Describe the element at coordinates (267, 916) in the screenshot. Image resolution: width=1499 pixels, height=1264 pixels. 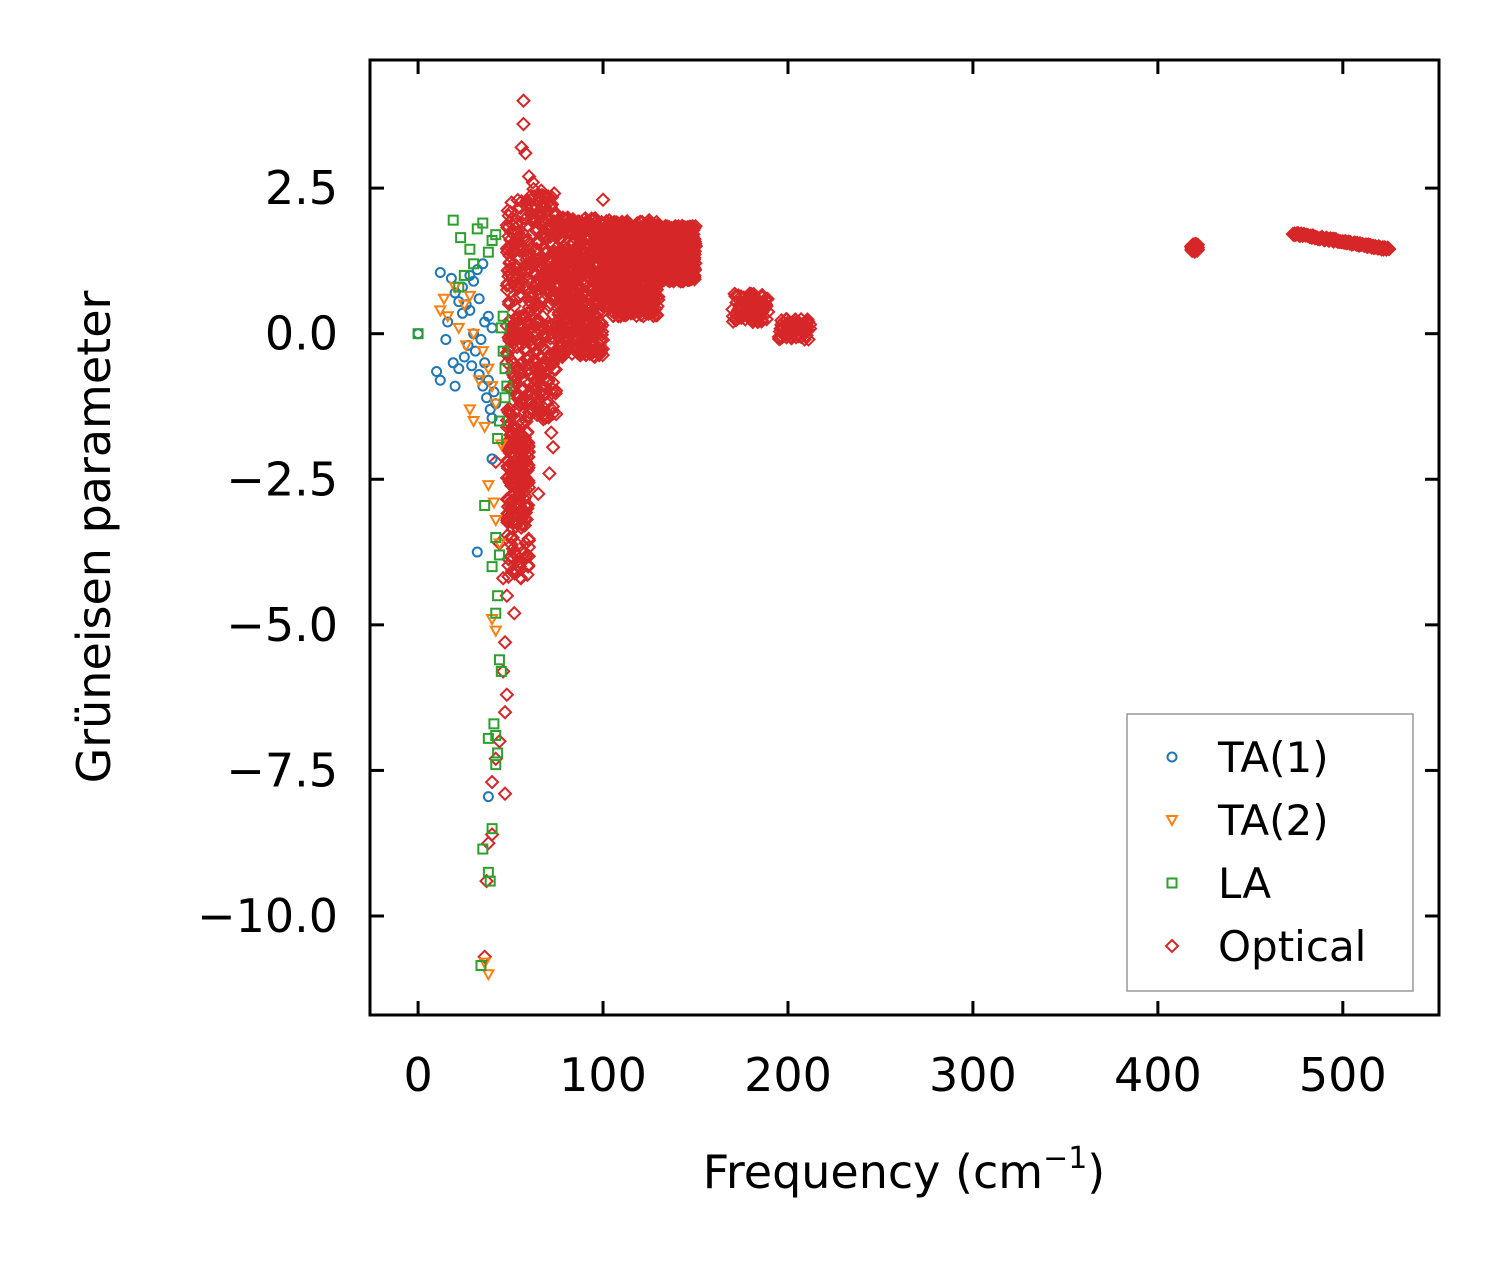
I see `y-tick-label: −10.0` at that location.